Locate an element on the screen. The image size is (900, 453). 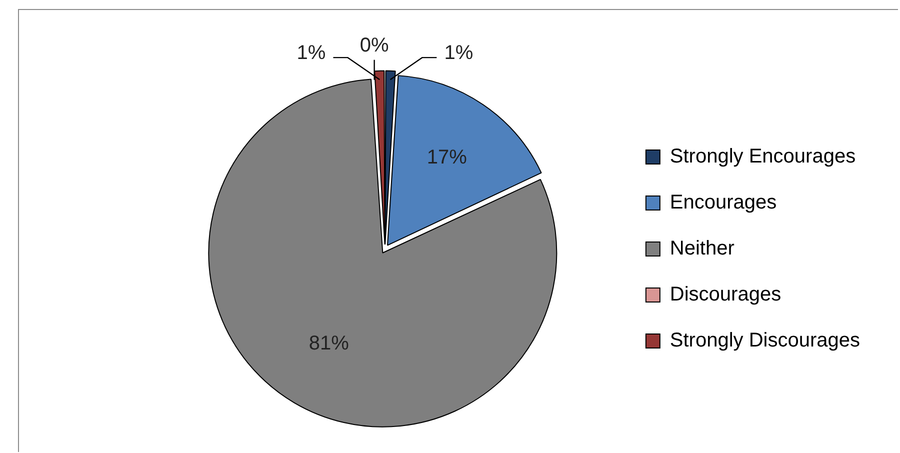
legend-label: Neither is located at coordinates (702, 249).